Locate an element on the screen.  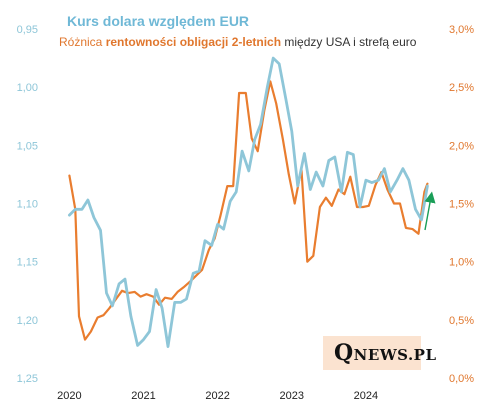
right-tick-label: 3,0% is located at coordinates (461, 30).